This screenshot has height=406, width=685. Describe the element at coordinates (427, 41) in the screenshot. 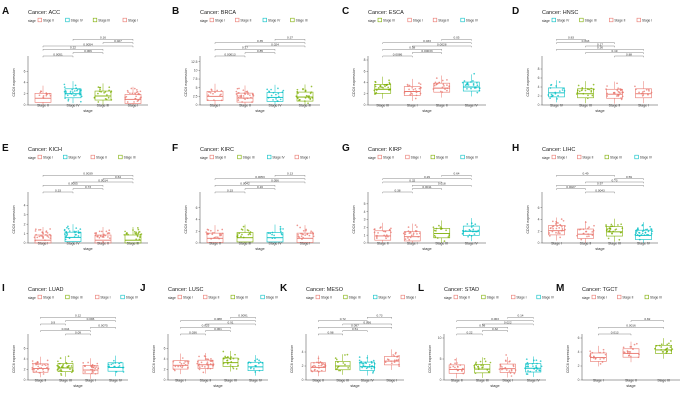

I see `pvalue-label: 0.033` at that location.